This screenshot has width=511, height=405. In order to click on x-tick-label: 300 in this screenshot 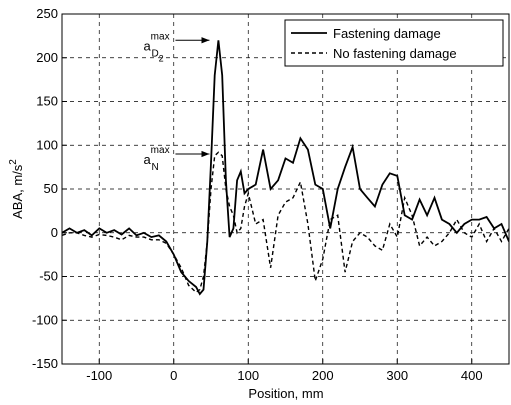, I will do `click(397, 375)`.